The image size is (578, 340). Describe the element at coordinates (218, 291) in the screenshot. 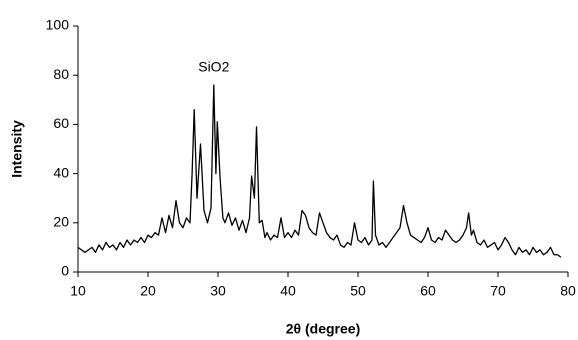

I see `x-tick-label: 30` at that location.